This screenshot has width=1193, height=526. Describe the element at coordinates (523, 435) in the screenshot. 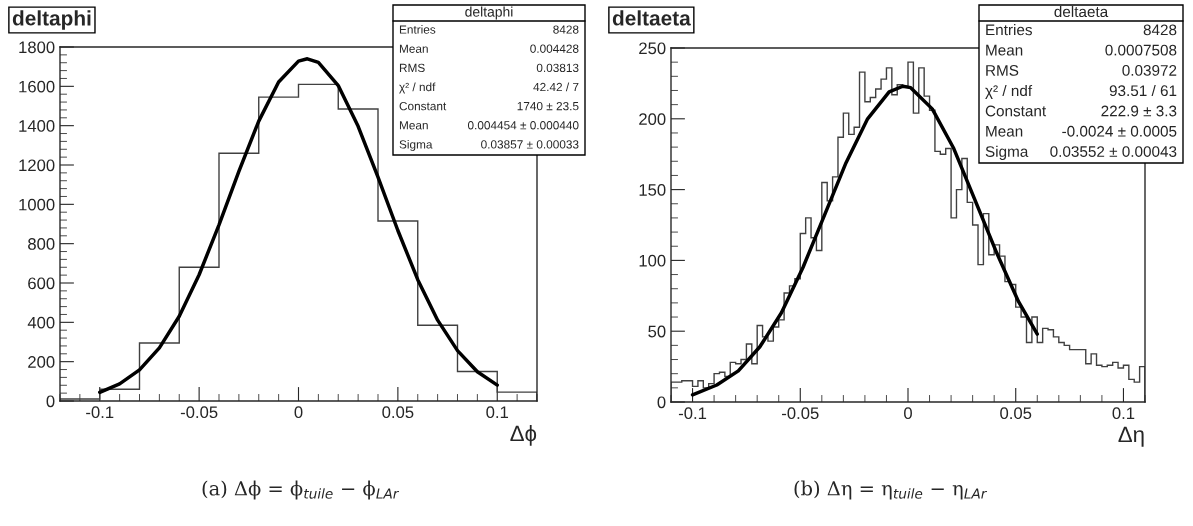

I see `x-axis-title: Δϕ` at that location.